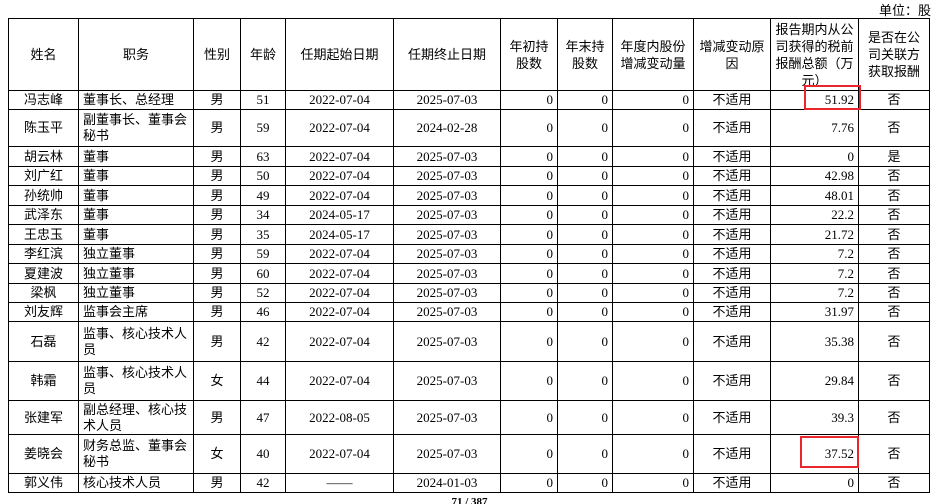 This screenshot has height=504, width=939. What do you see at coordinates (43, 54) in the screenshot?
I see `header-cell: 姓名` at bounding box center [43, 54].